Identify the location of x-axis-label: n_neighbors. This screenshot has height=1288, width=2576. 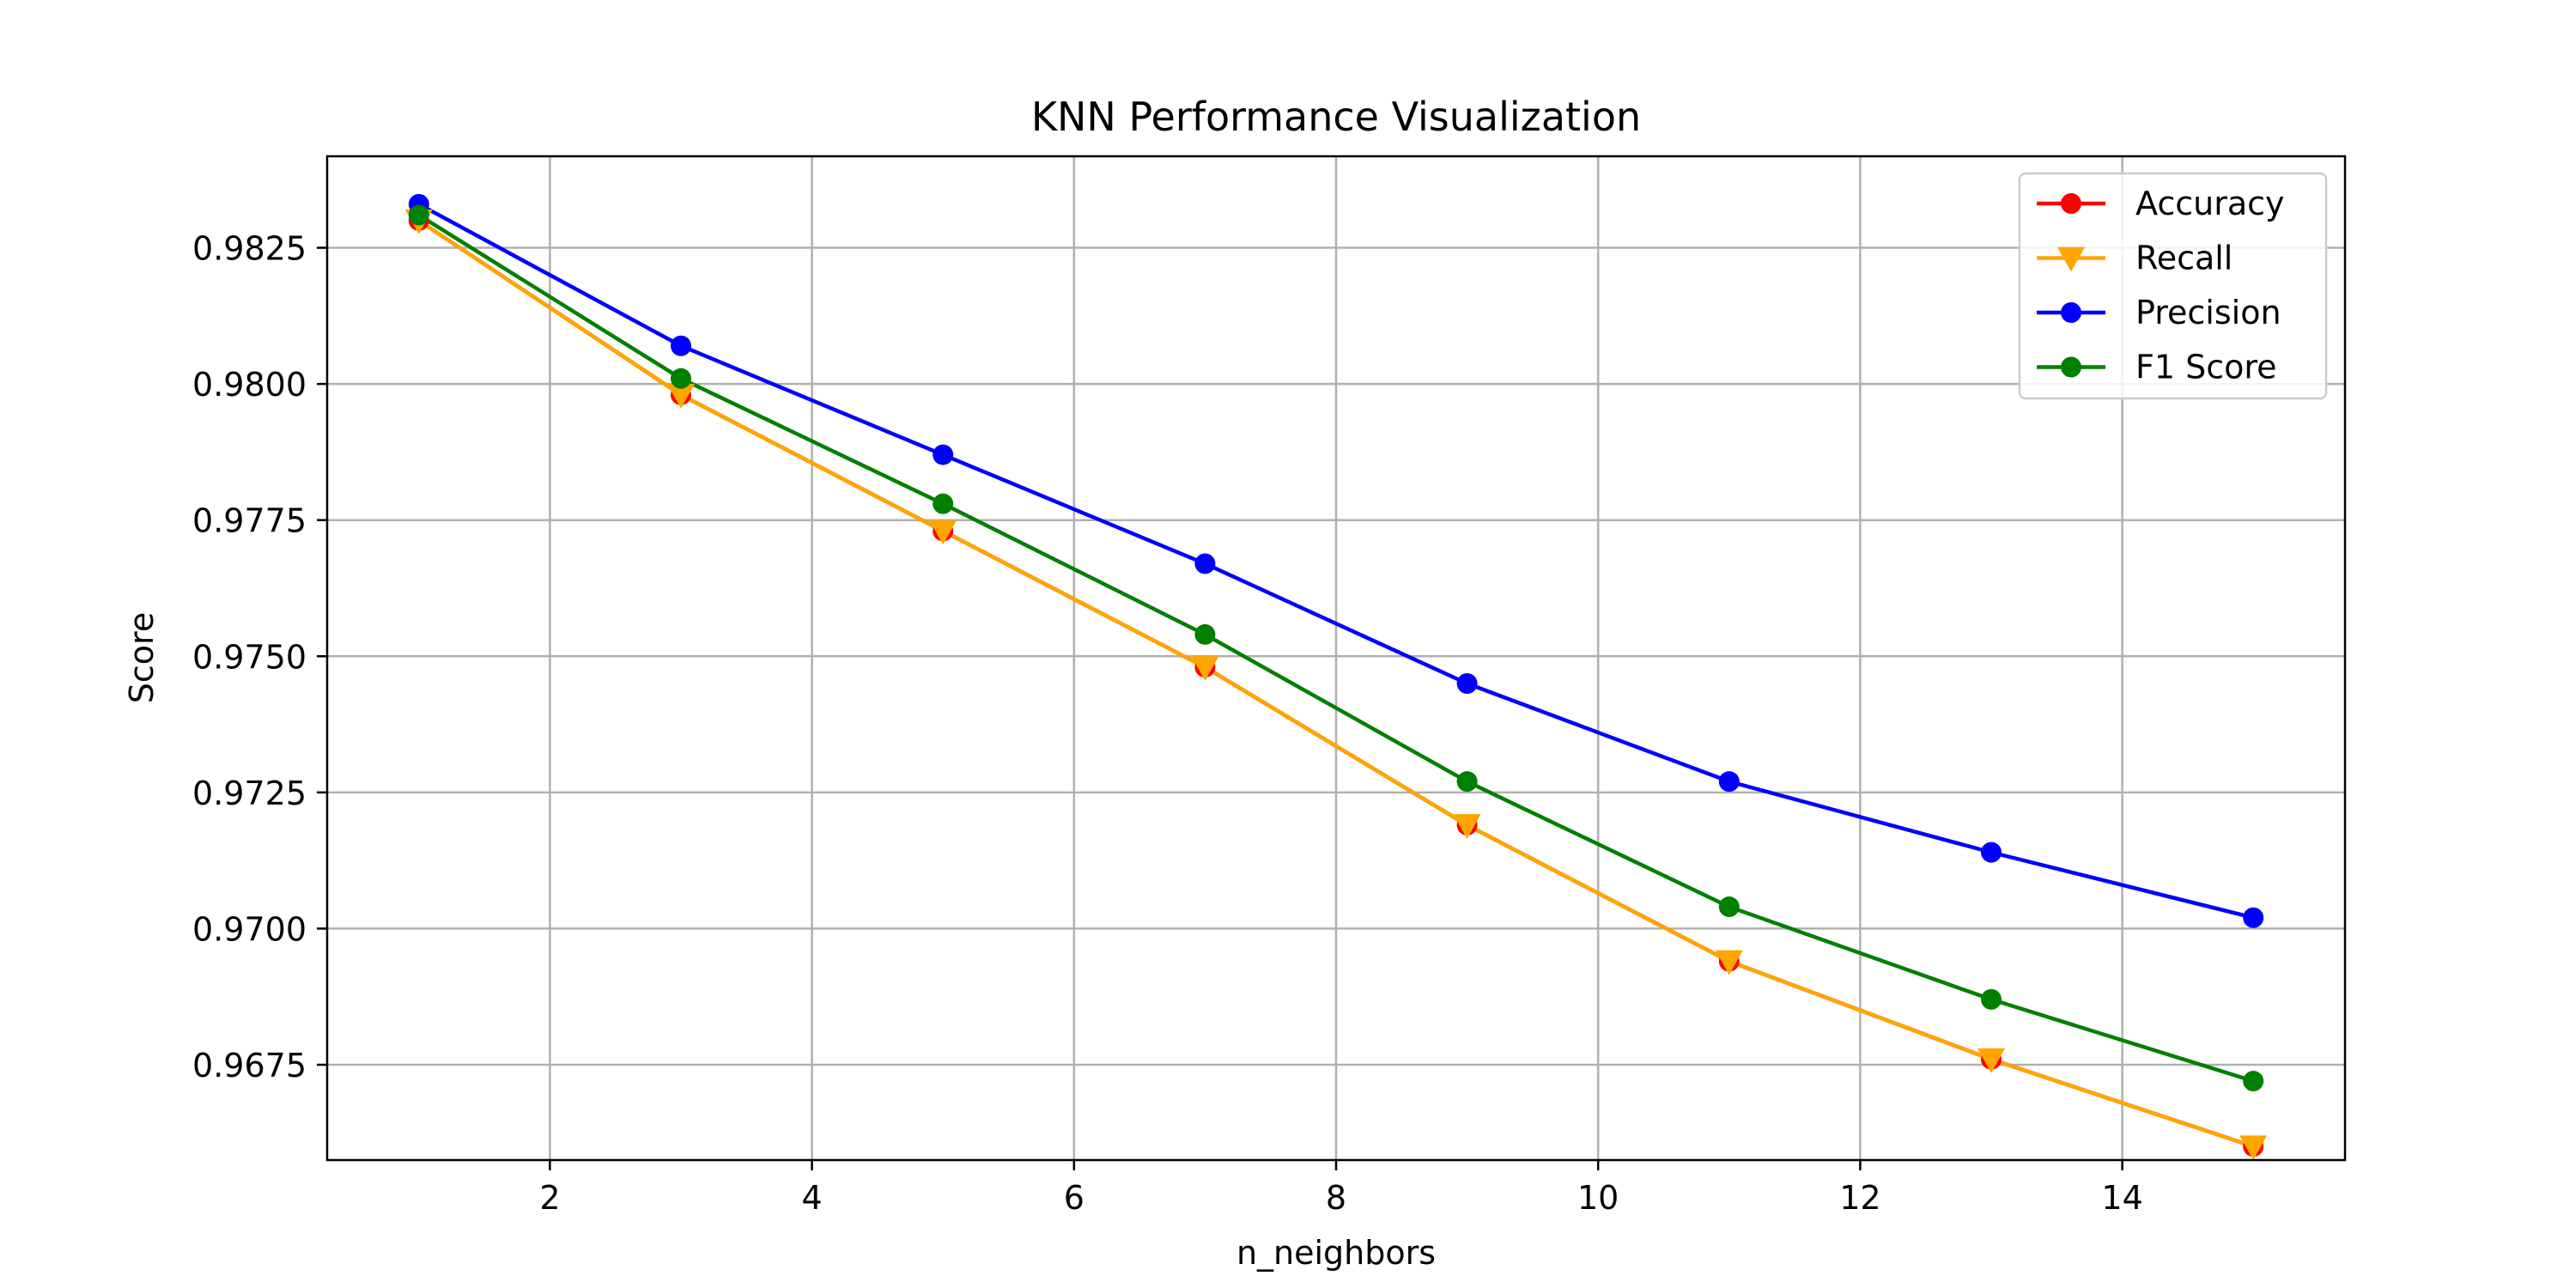
(1336, 1253).